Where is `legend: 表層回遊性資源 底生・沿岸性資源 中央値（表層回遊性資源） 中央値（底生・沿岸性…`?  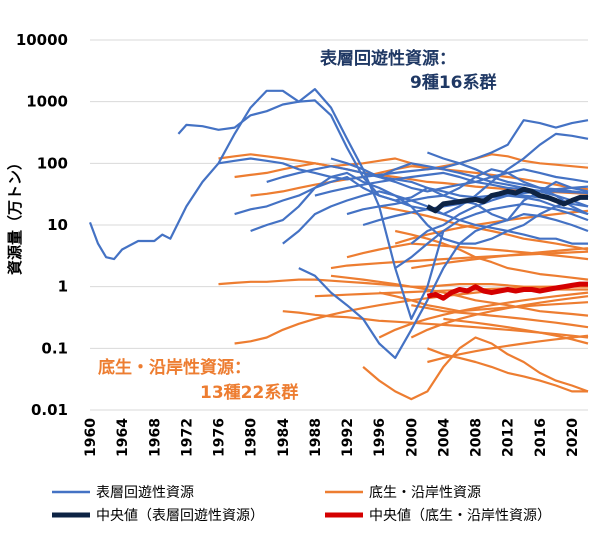
legend: 表層回遊性資源 底生・沿岸性資源 中央値（表層回遊性資源） 中央値（底生・沿岸性… is located at coordinates (301, 504).